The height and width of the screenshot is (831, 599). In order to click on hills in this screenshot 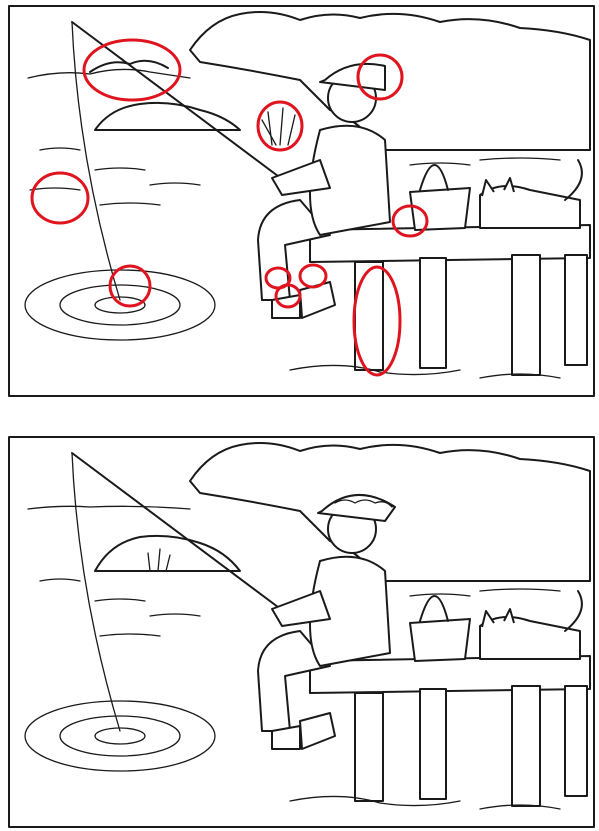, I will do `click(129, 66)`.